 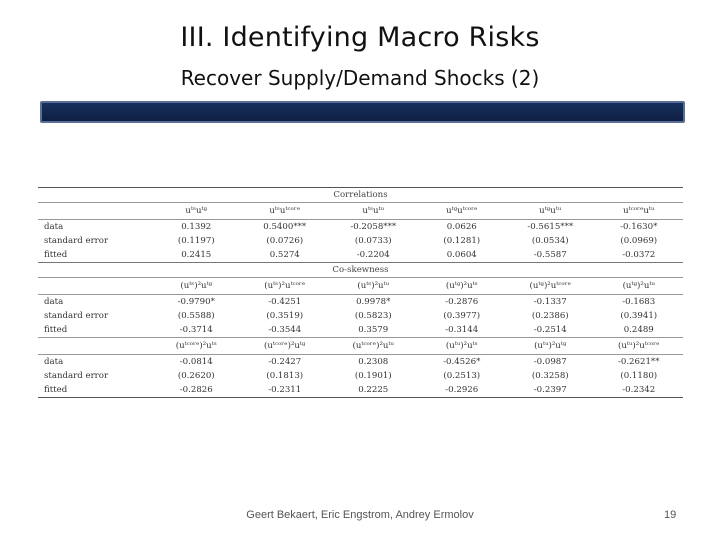 What do you see at coordinates (373, 376) in the screenshot?
I see `table-cell: (0.1901)` at bounding box center [373, 376].